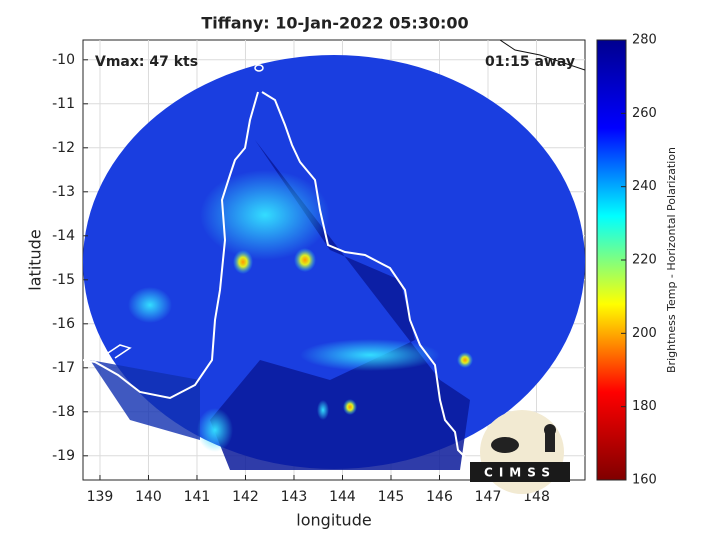  What do you see at coordinates (644, 113) in the screenshot?
I see `colorbar-tick-label: 260` at bounding box center [644, 113].